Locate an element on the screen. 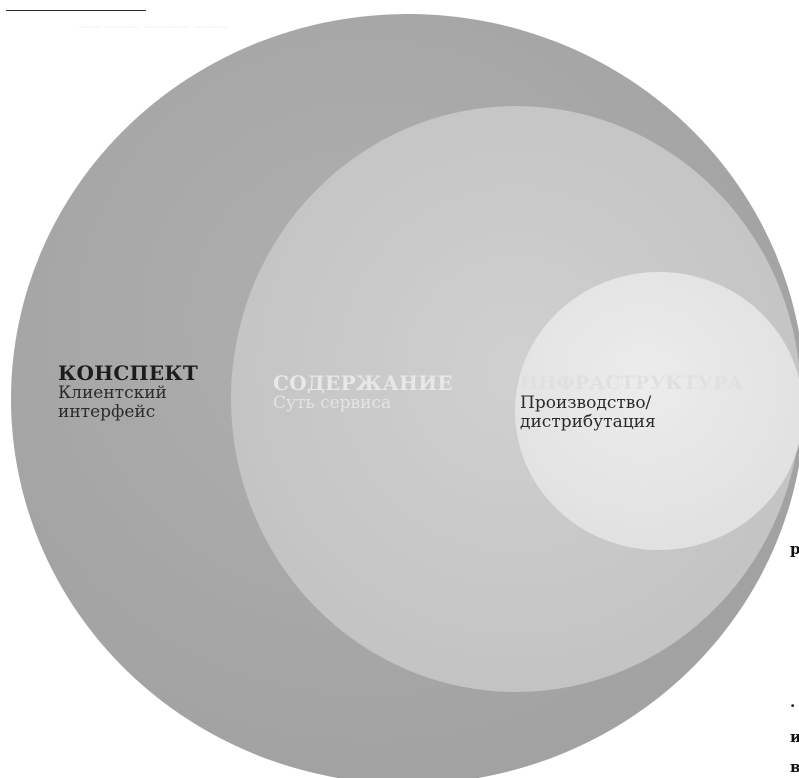  edge-glyph: . is located at coordinates (793, 702).